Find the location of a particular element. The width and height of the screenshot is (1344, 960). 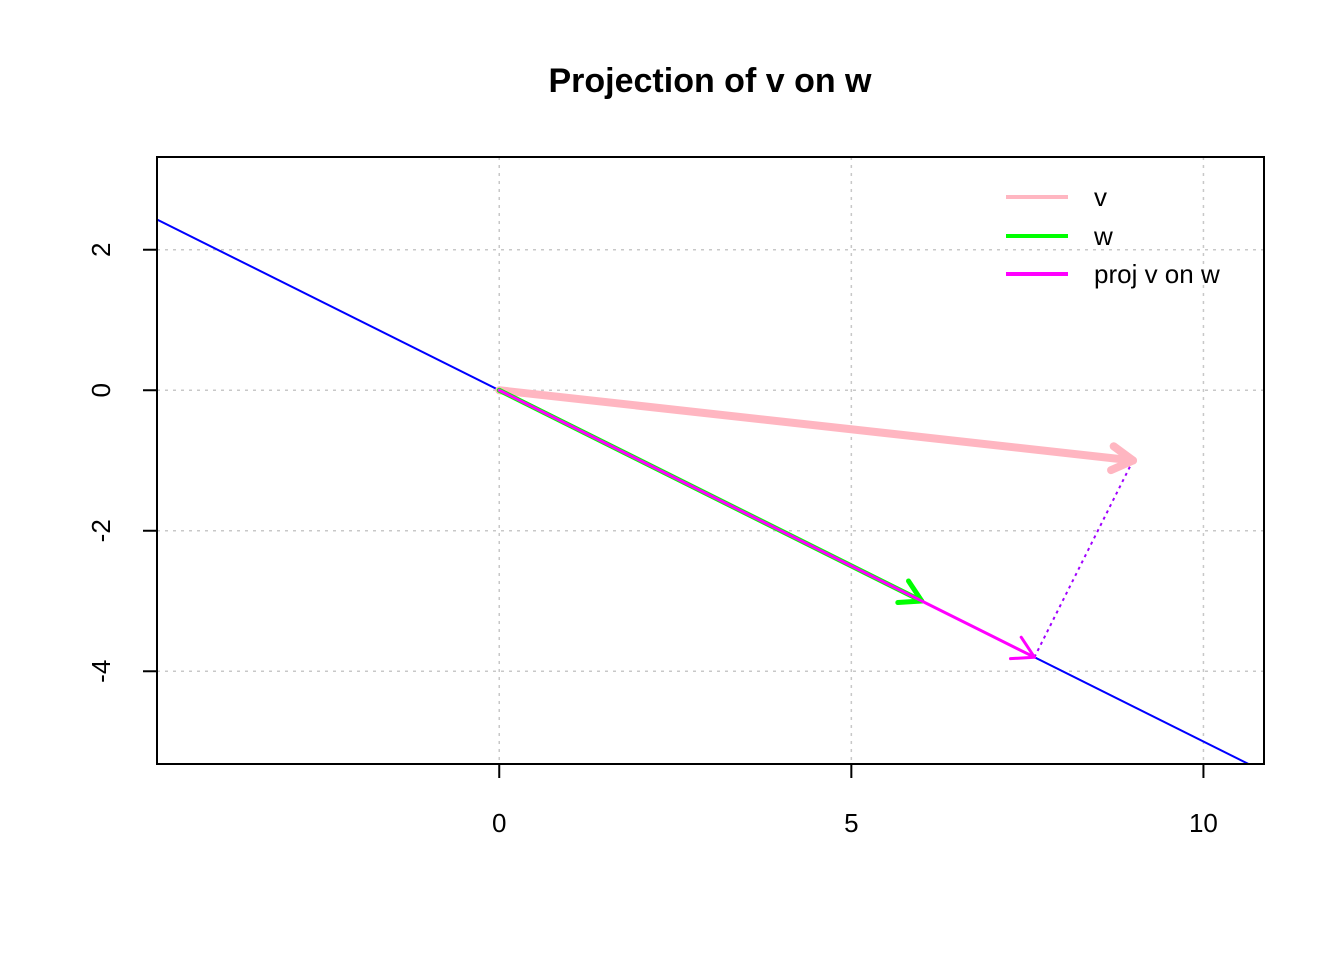

arrow-proj-head is located at coordinates (1022, 648).